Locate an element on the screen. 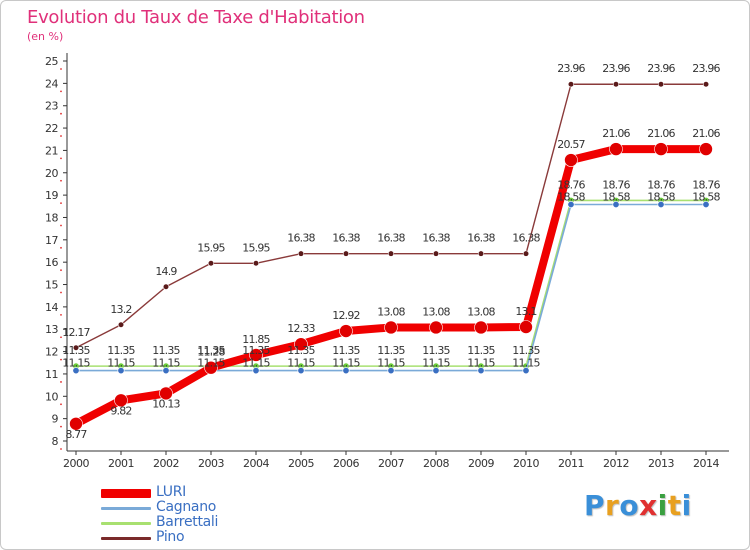 This screenshot has width=750, height=550. brand-letter: x is located at coordinates (648, 505).